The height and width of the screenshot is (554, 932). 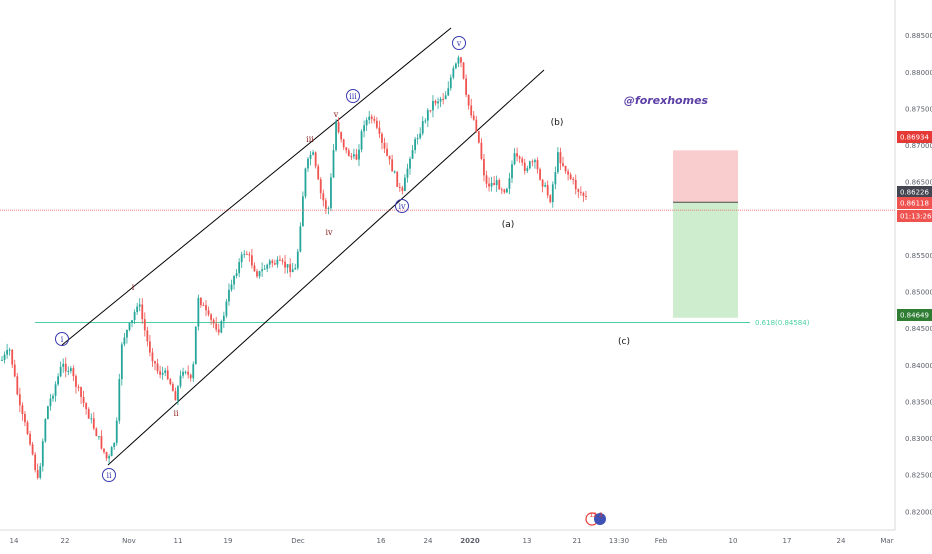 What do you see at coordinates (178, 541) in the screenshot?
I see `time-tick-label: 11` at bounding box center [178, 541].